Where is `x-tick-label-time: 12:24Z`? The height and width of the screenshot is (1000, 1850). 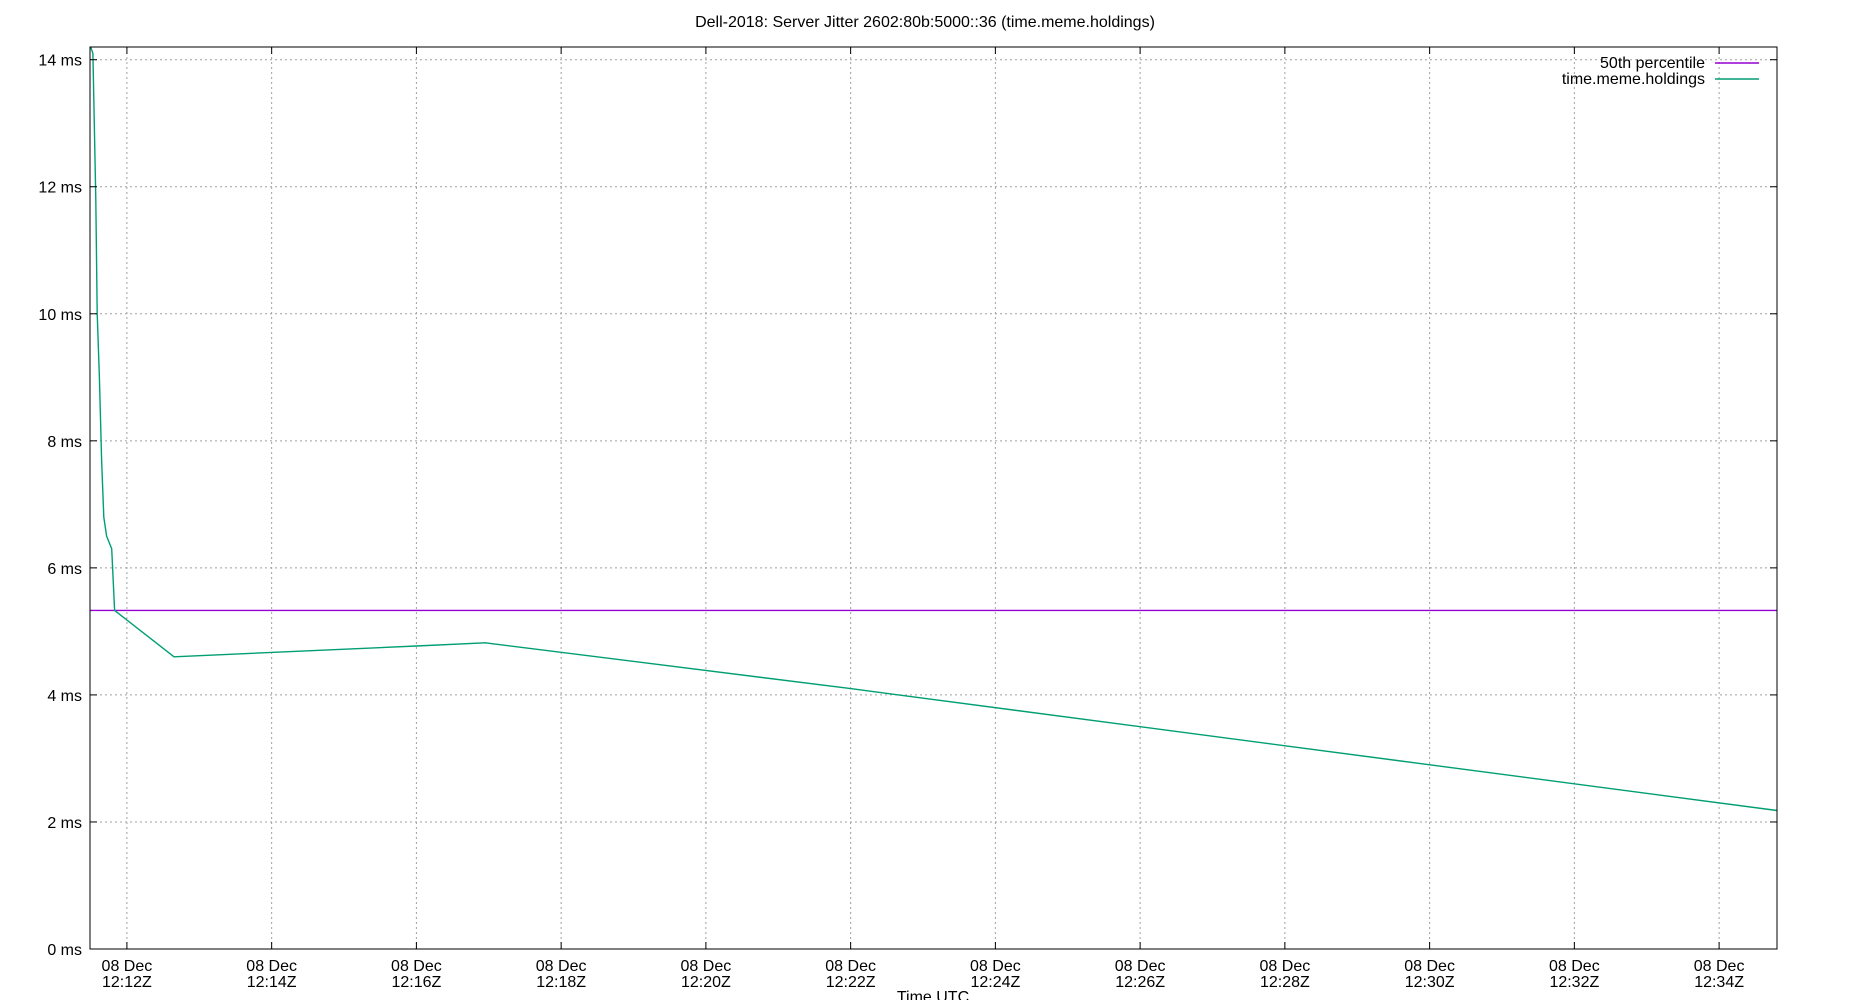 x-tick-label-time: 12:24Z is located at coordinates (995, 982).